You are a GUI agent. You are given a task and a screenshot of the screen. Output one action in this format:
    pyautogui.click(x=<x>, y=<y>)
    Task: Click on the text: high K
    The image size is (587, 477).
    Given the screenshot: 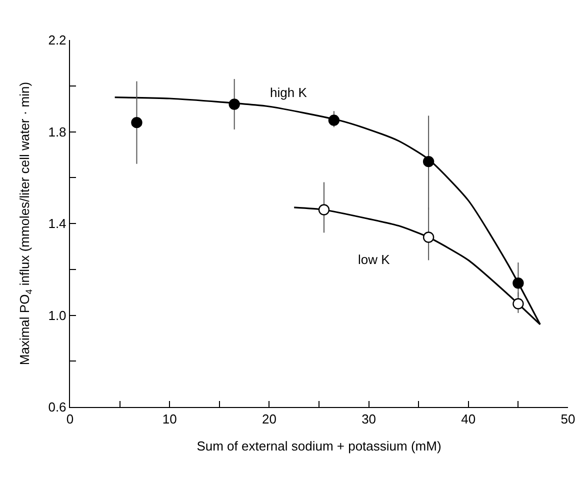 What is the action you would take?
    pyautogui.click(x=289, y=92)
    